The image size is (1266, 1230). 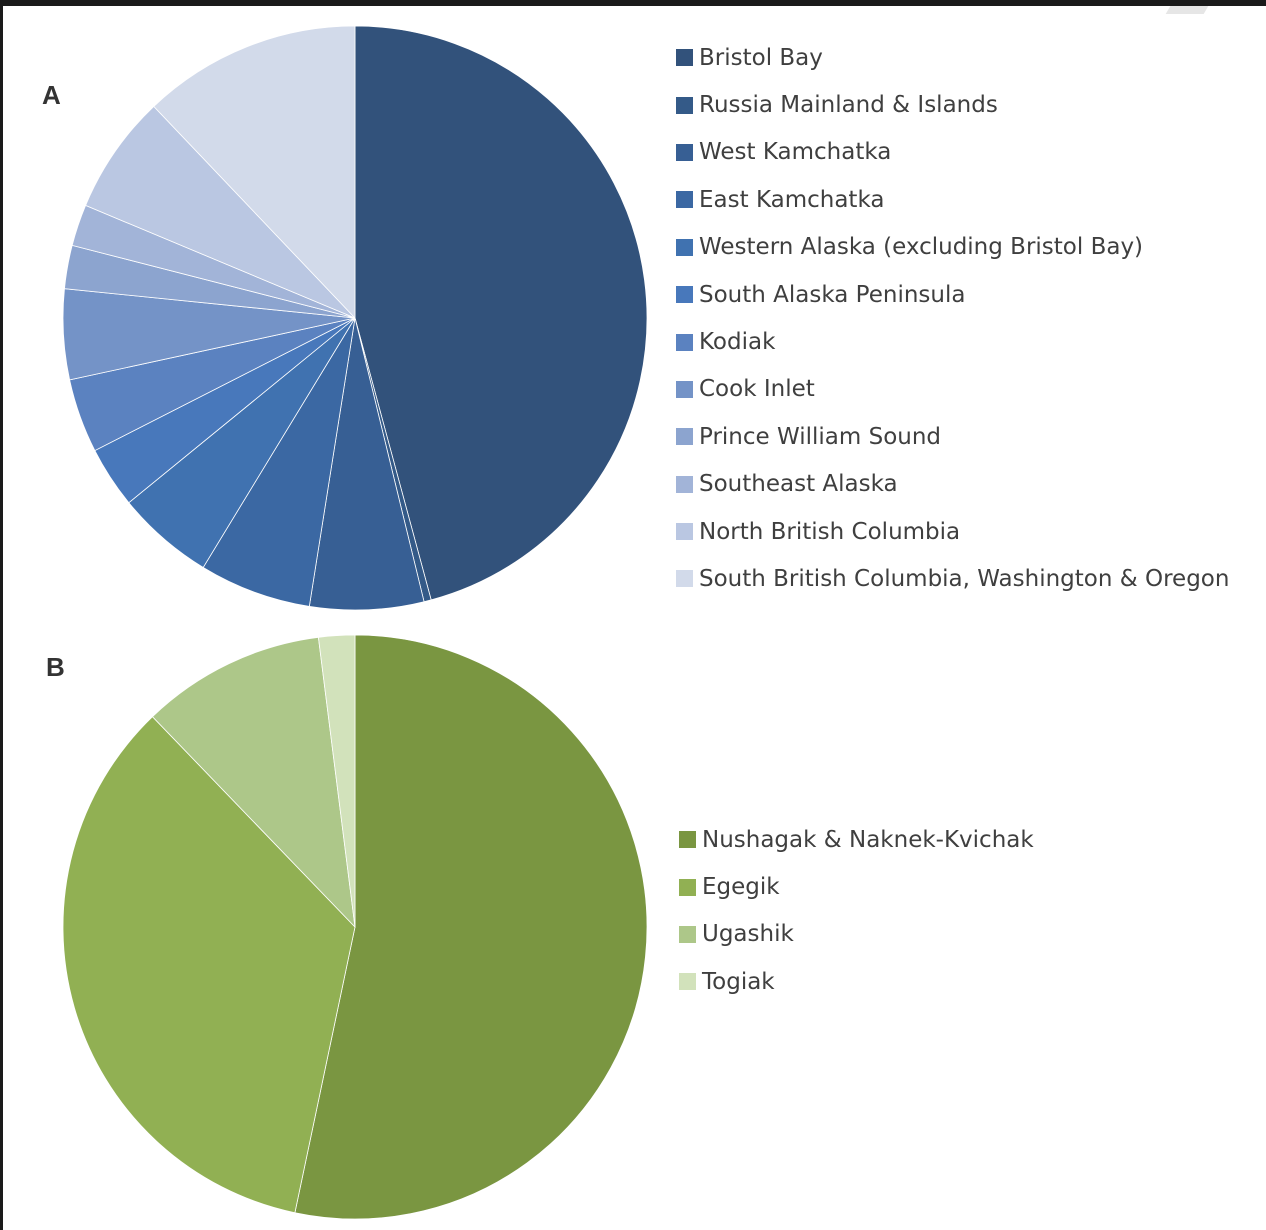 What do you see at coordinates (820, 436) in the screenshot?
I see `pie-a-legend-label: Prince William Sound` at bounding box center [820, 436].